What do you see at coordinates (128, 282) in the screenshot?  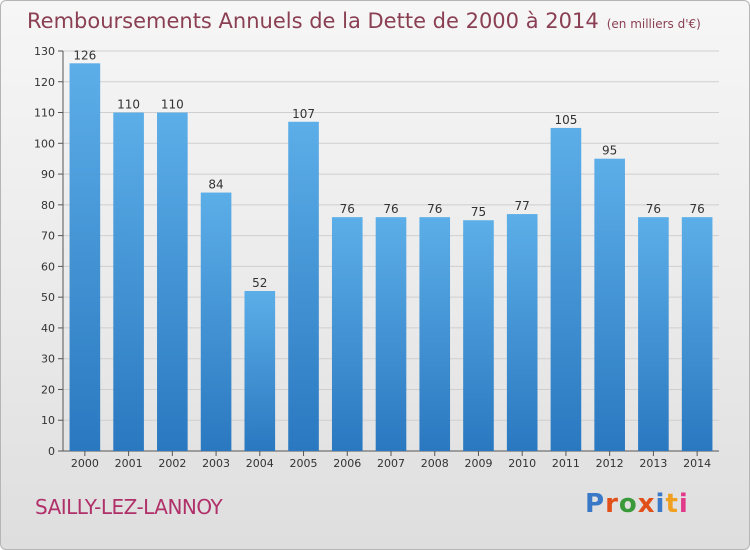 I see `bar-2001` at bounding box center [128, 282].